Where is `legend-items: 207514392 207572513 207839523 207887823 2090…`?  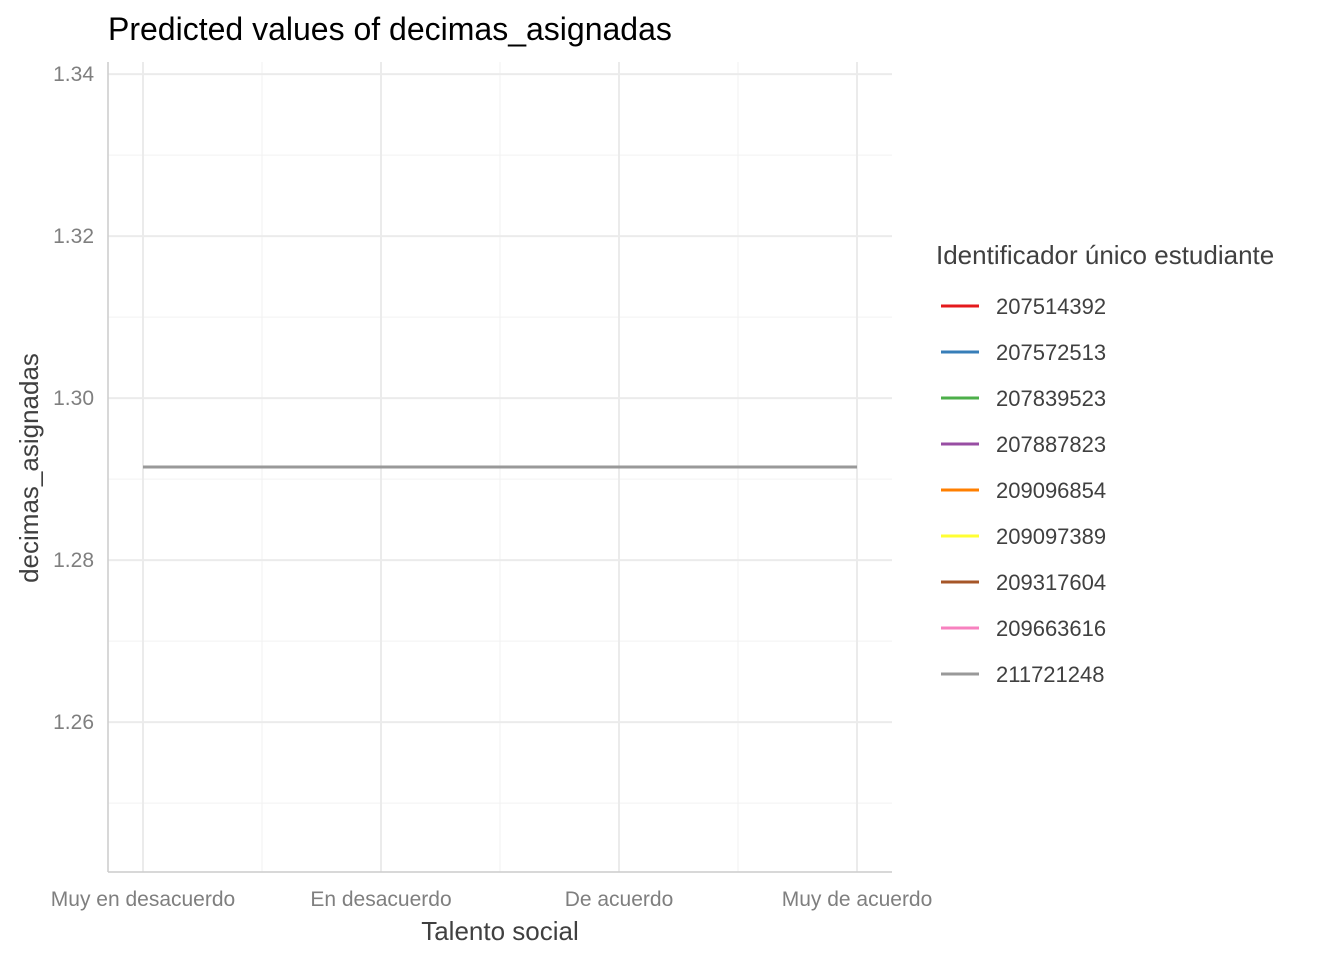
legend-items: 207514392 207572513 207839523 207887823 2090… is located at coordinates (1023, 490).